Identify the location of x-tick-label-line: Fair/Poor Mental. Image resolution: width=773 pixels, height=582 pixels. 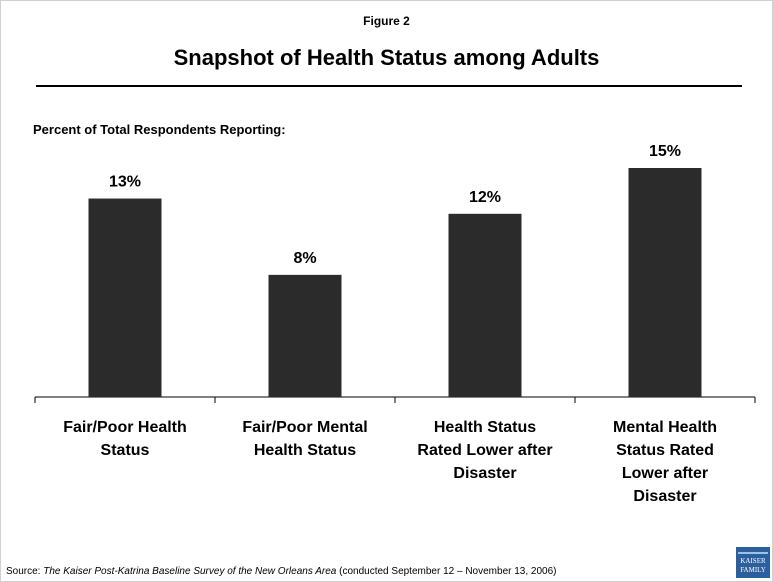
(305, 427).